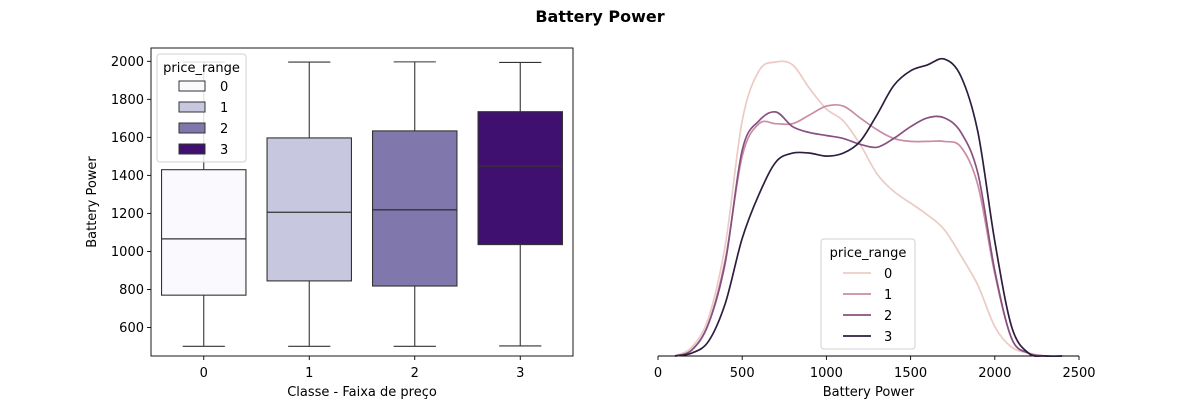 Image resolution: width=1200 pixels, height=400 pixels. What do you see at coordinates (127, 252) in the screenshot?
I see `y-tick-label: 1000` at bounding box center [127, 252].